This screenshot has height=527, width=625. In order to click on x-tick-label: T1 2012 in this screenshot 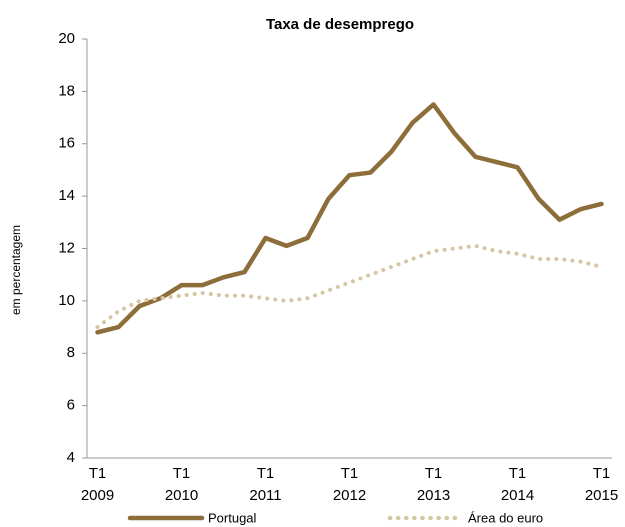, I will do `click(349, 484)`.